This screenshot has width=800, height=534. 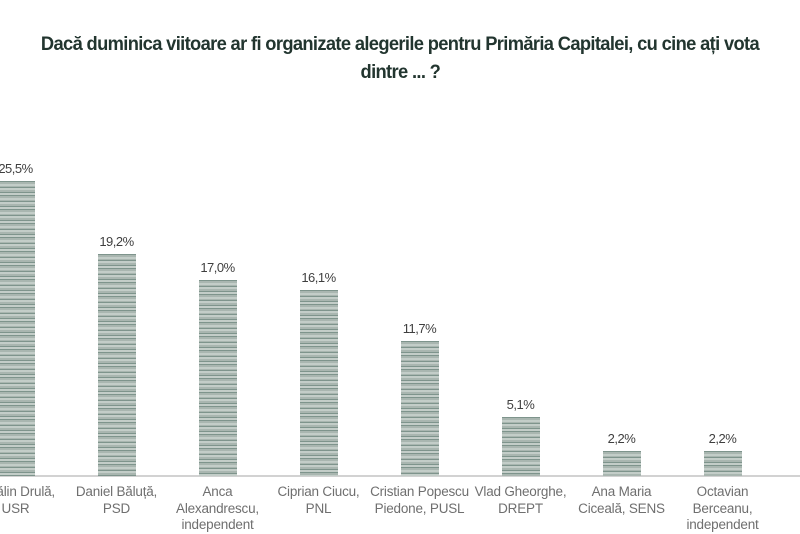 I want to click on bar-category-label: Ciprian Ciucu, PNL, so click(x=318, y=500).